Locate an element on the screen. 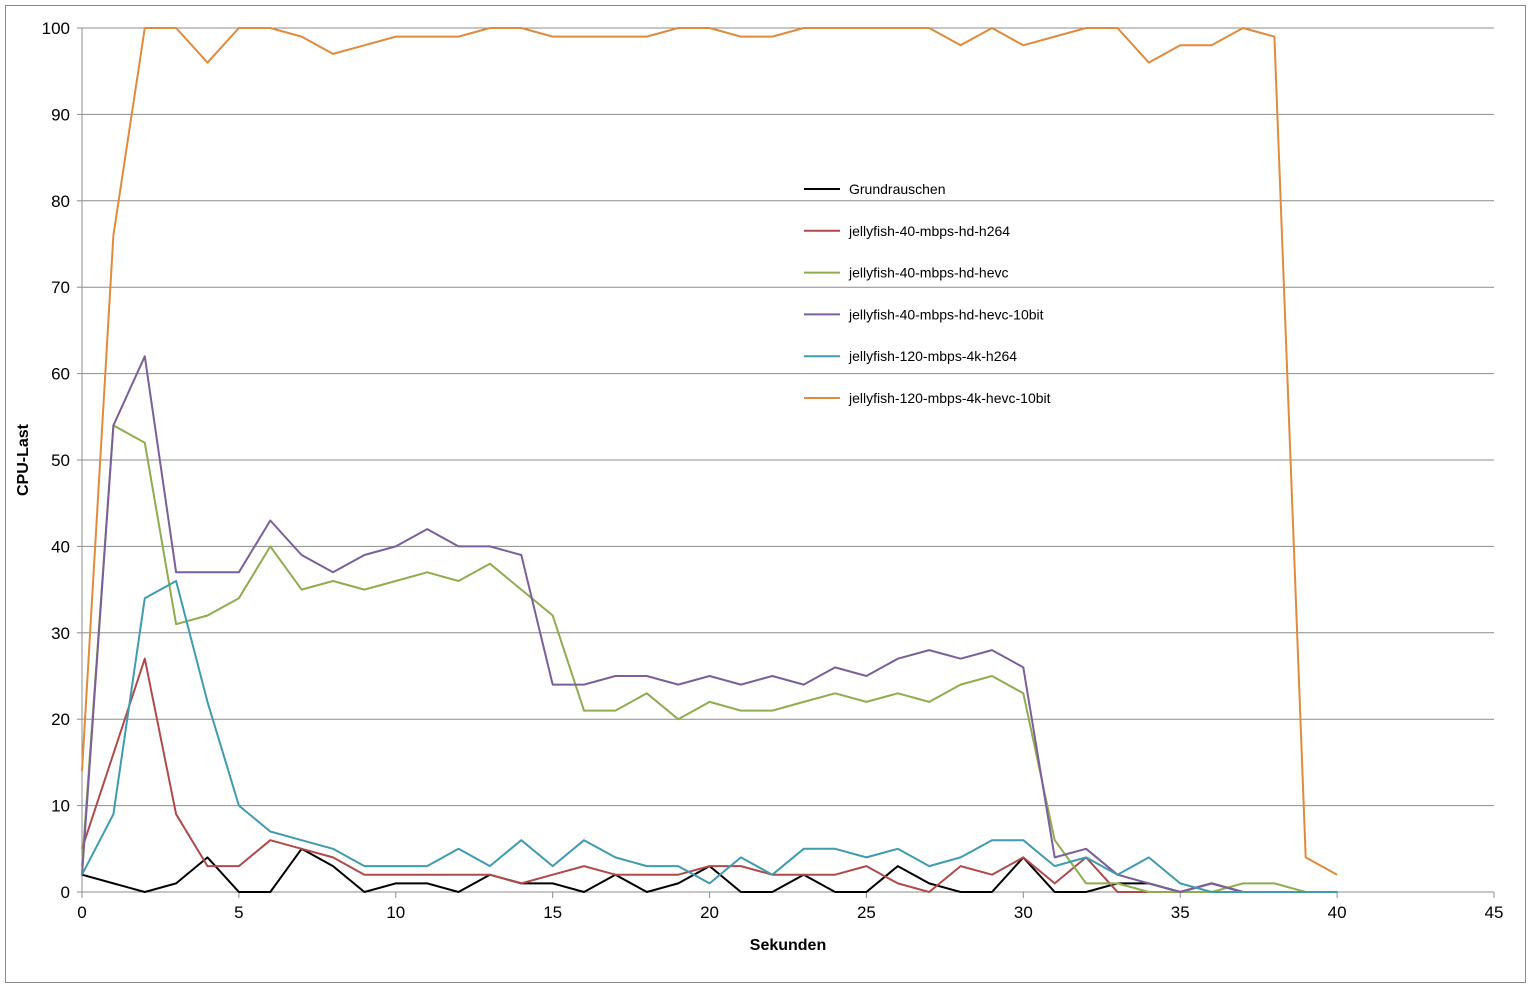 The image size is (1533, 990). x-tick-label: 5 is located at coordinates (238, 912).